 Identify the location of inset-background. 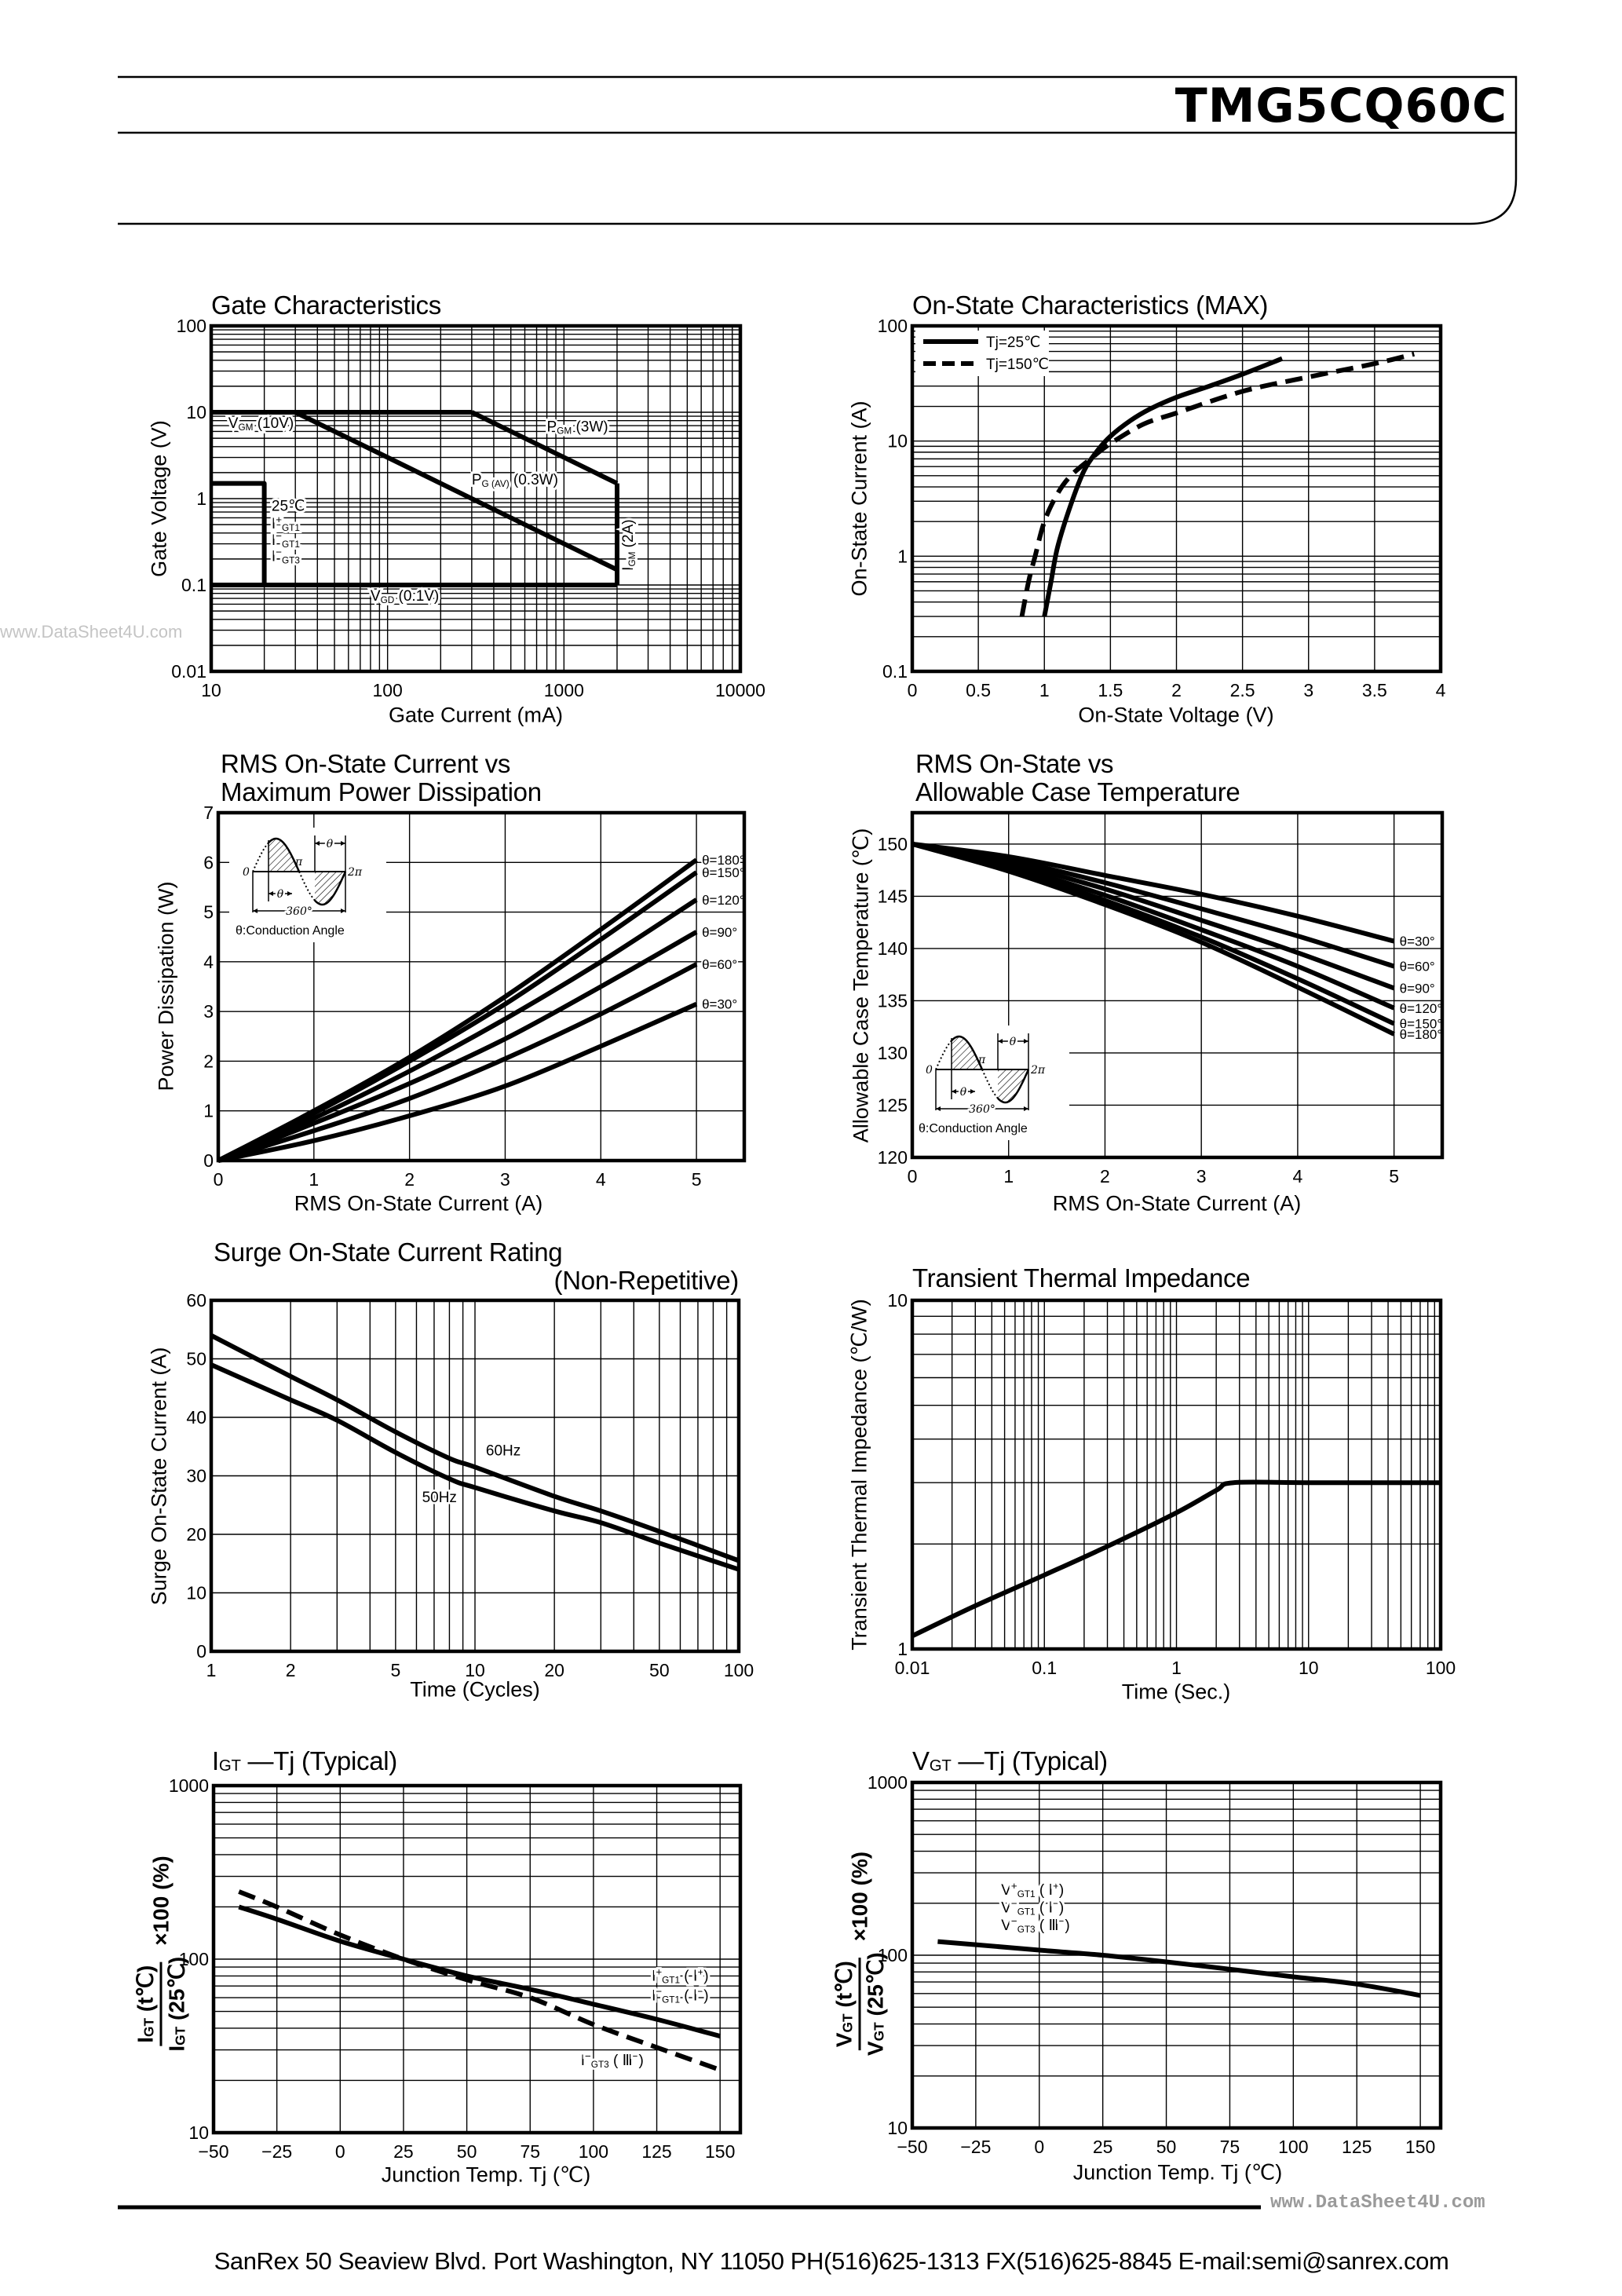
(990, 1083).